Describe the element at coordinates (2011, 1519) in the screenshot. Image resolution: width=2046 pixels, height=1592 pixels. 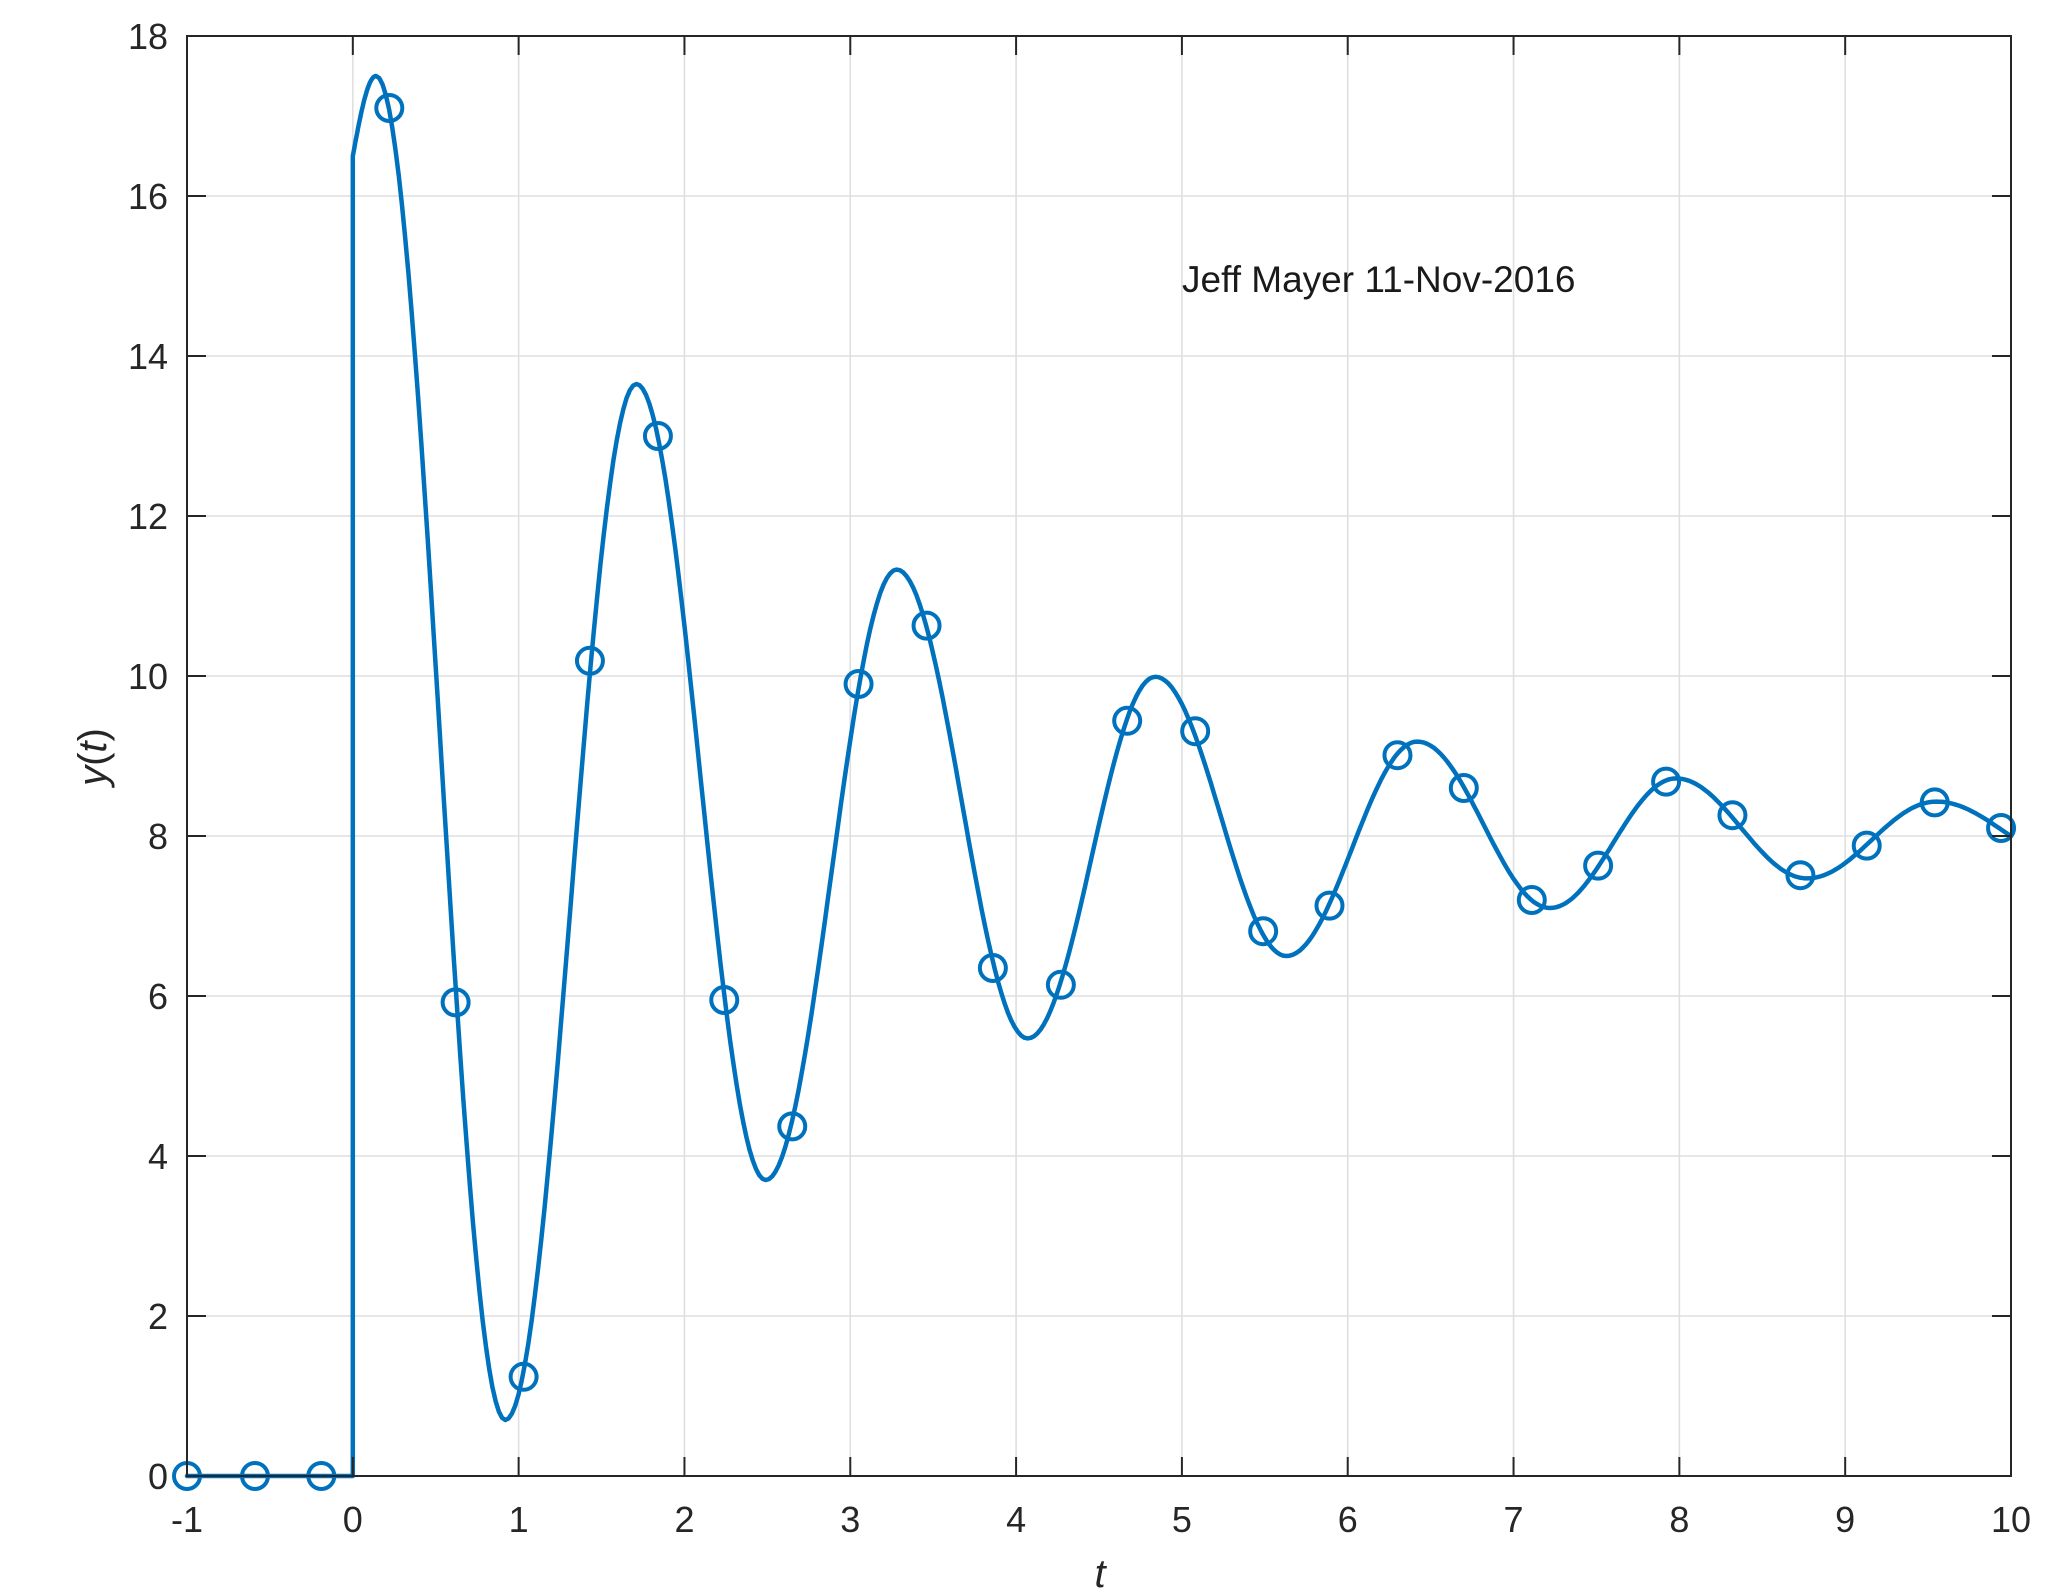
I see `x-tick-label: 10` at that location.